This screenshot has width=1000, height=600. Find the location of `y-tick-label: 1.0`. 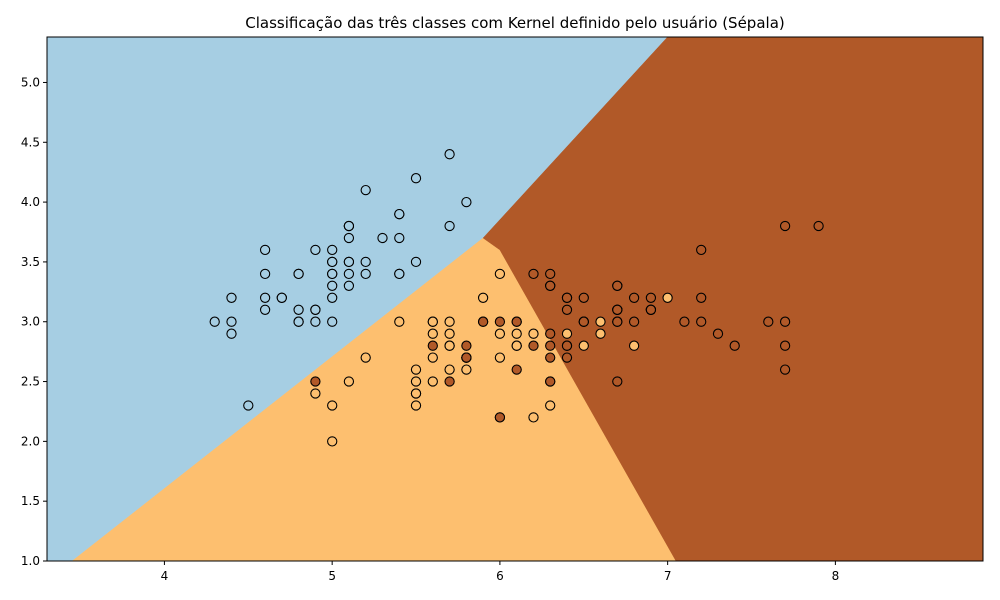

y-tick-label: 1.0 is located at coordinates (30, 561).